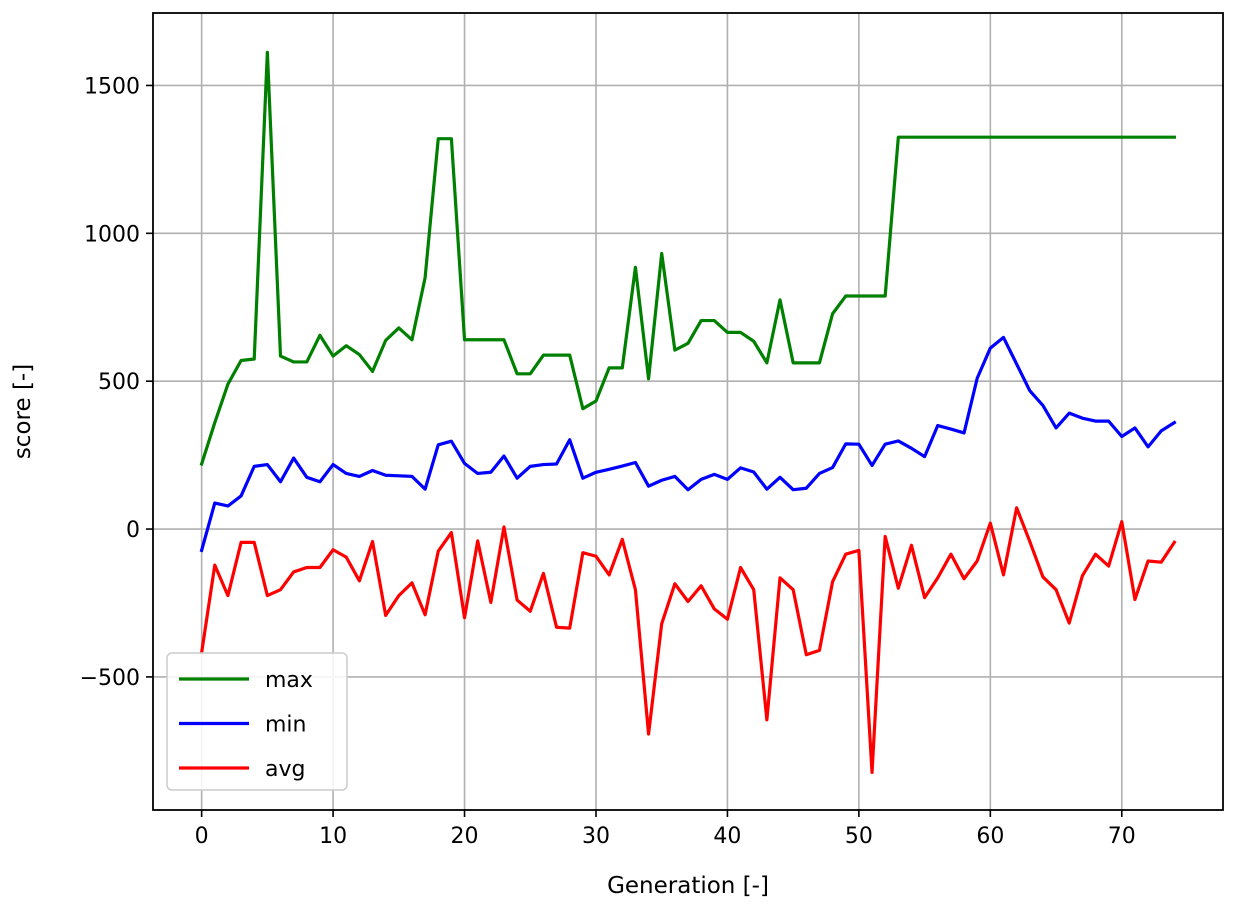 The image size is (1239, 908). I want to click on y-tick-label: −500, so click(110, 678).